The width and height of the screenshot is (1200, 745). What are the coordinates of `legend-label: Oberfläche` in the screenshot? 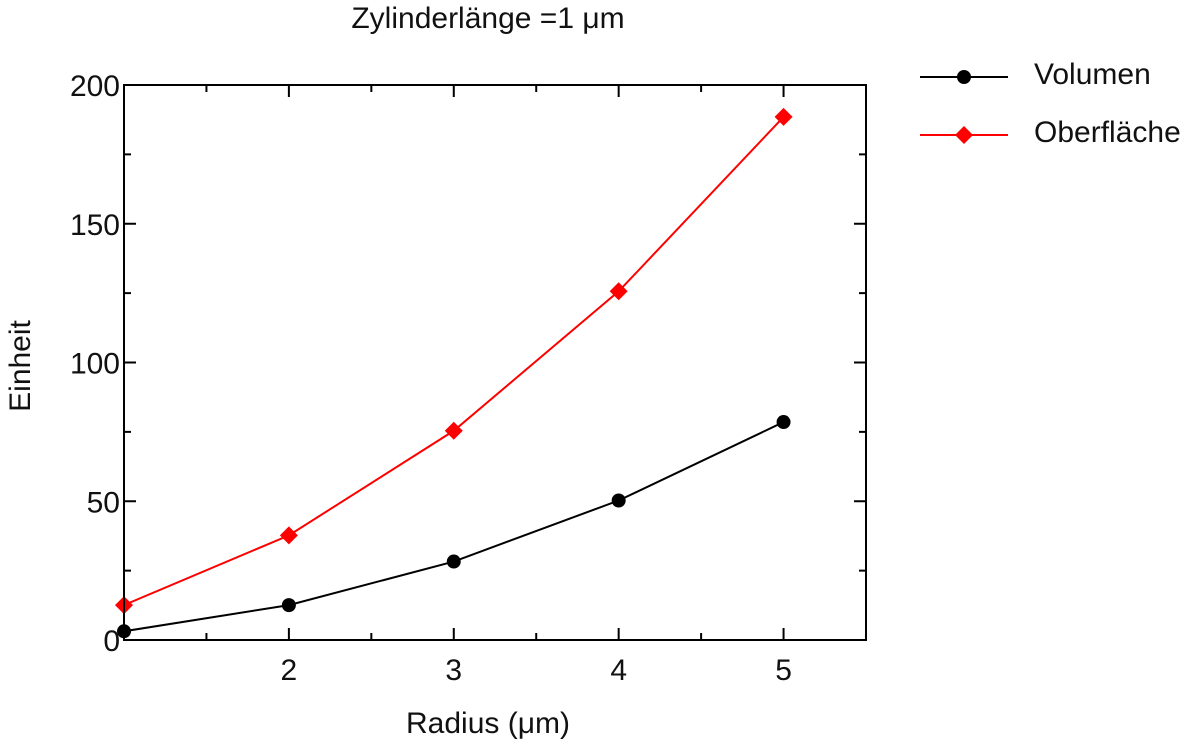 It's located at (1107, 132).